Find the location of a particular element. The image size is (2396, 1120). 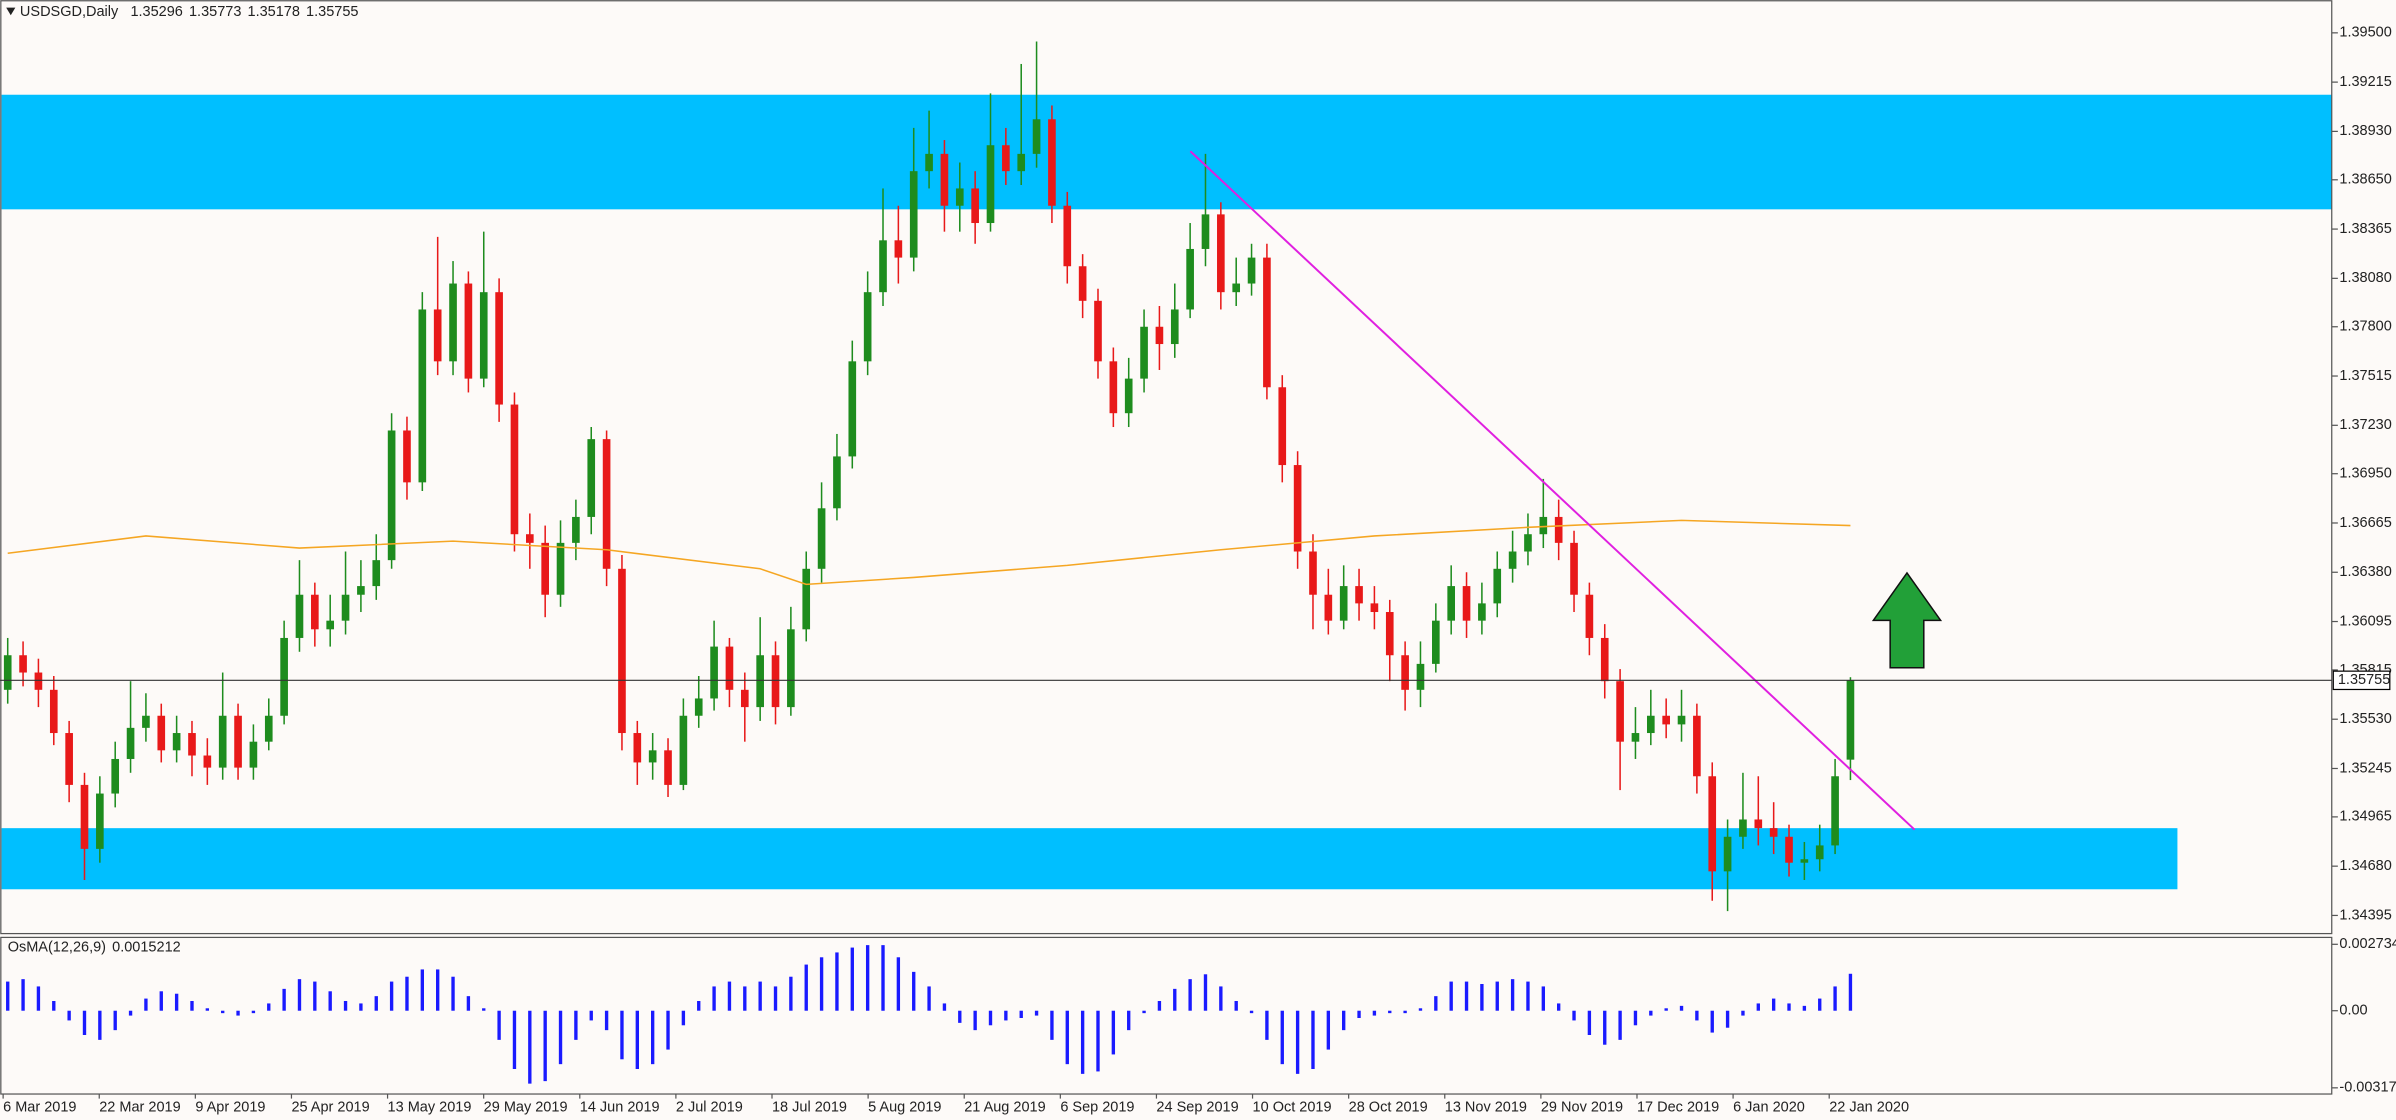

osma-panel-frame is located at coordinates (1166, 1015).